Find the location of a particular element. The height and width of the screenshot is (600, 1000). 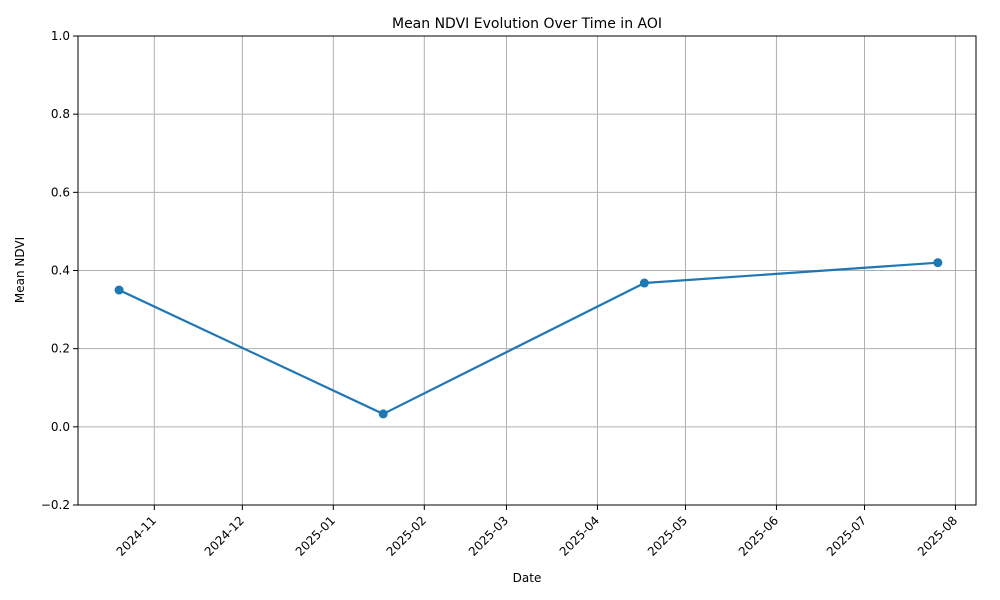

y-tick-label: −0.2 is located at coordinates (55, 505).